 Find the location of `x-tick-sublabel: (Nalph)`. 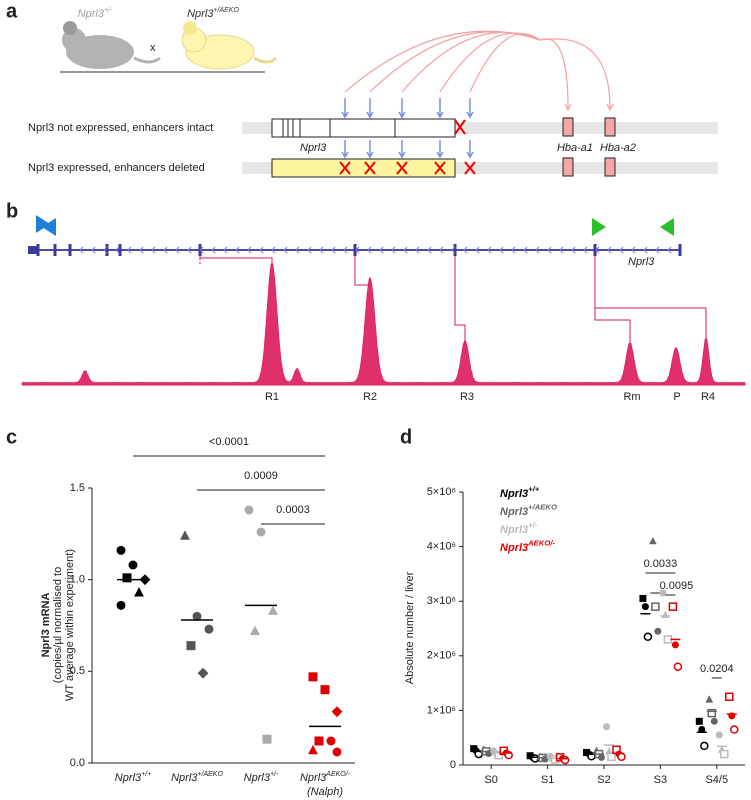

x-tick-sublabel: (Nalph) is located at coordinates (325, 792).